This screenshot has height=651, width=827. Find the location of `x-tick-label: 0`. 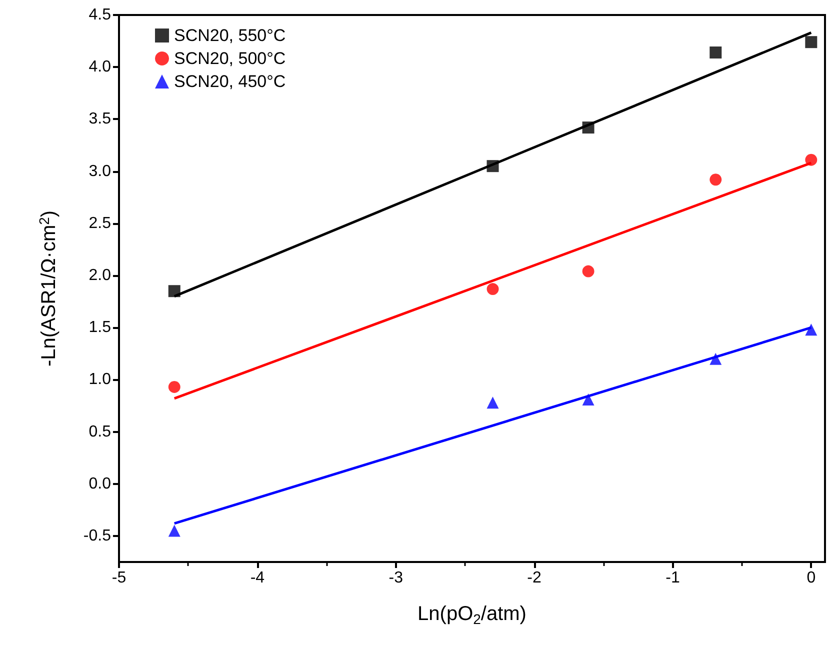

x-tick-label: 0 is located at coordinates (811, 578).